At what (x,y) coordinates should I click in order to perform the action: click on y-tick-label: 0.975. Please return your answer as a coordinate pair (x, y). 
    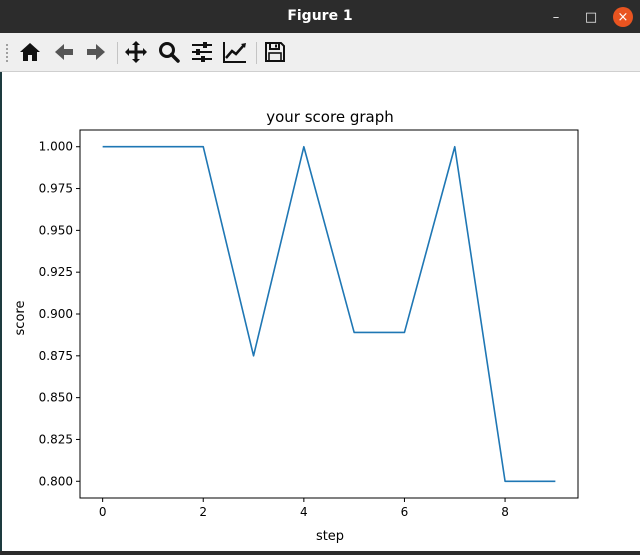
    Looking at the image, I should click on (56, 189).